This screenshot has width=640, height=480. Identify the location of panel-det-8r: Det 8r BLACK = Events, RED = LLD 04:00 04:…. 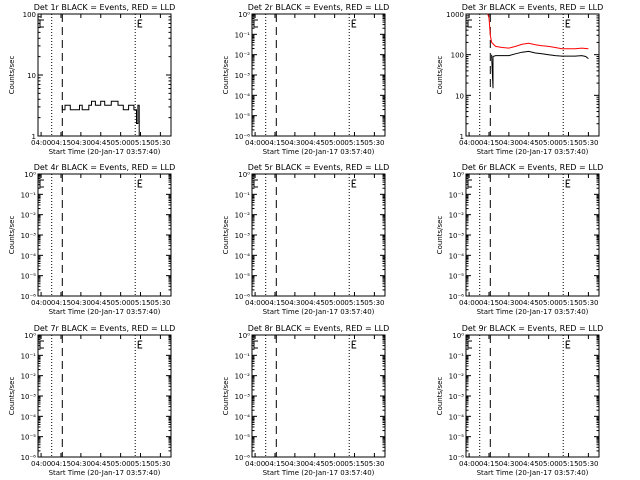
(305, 400).